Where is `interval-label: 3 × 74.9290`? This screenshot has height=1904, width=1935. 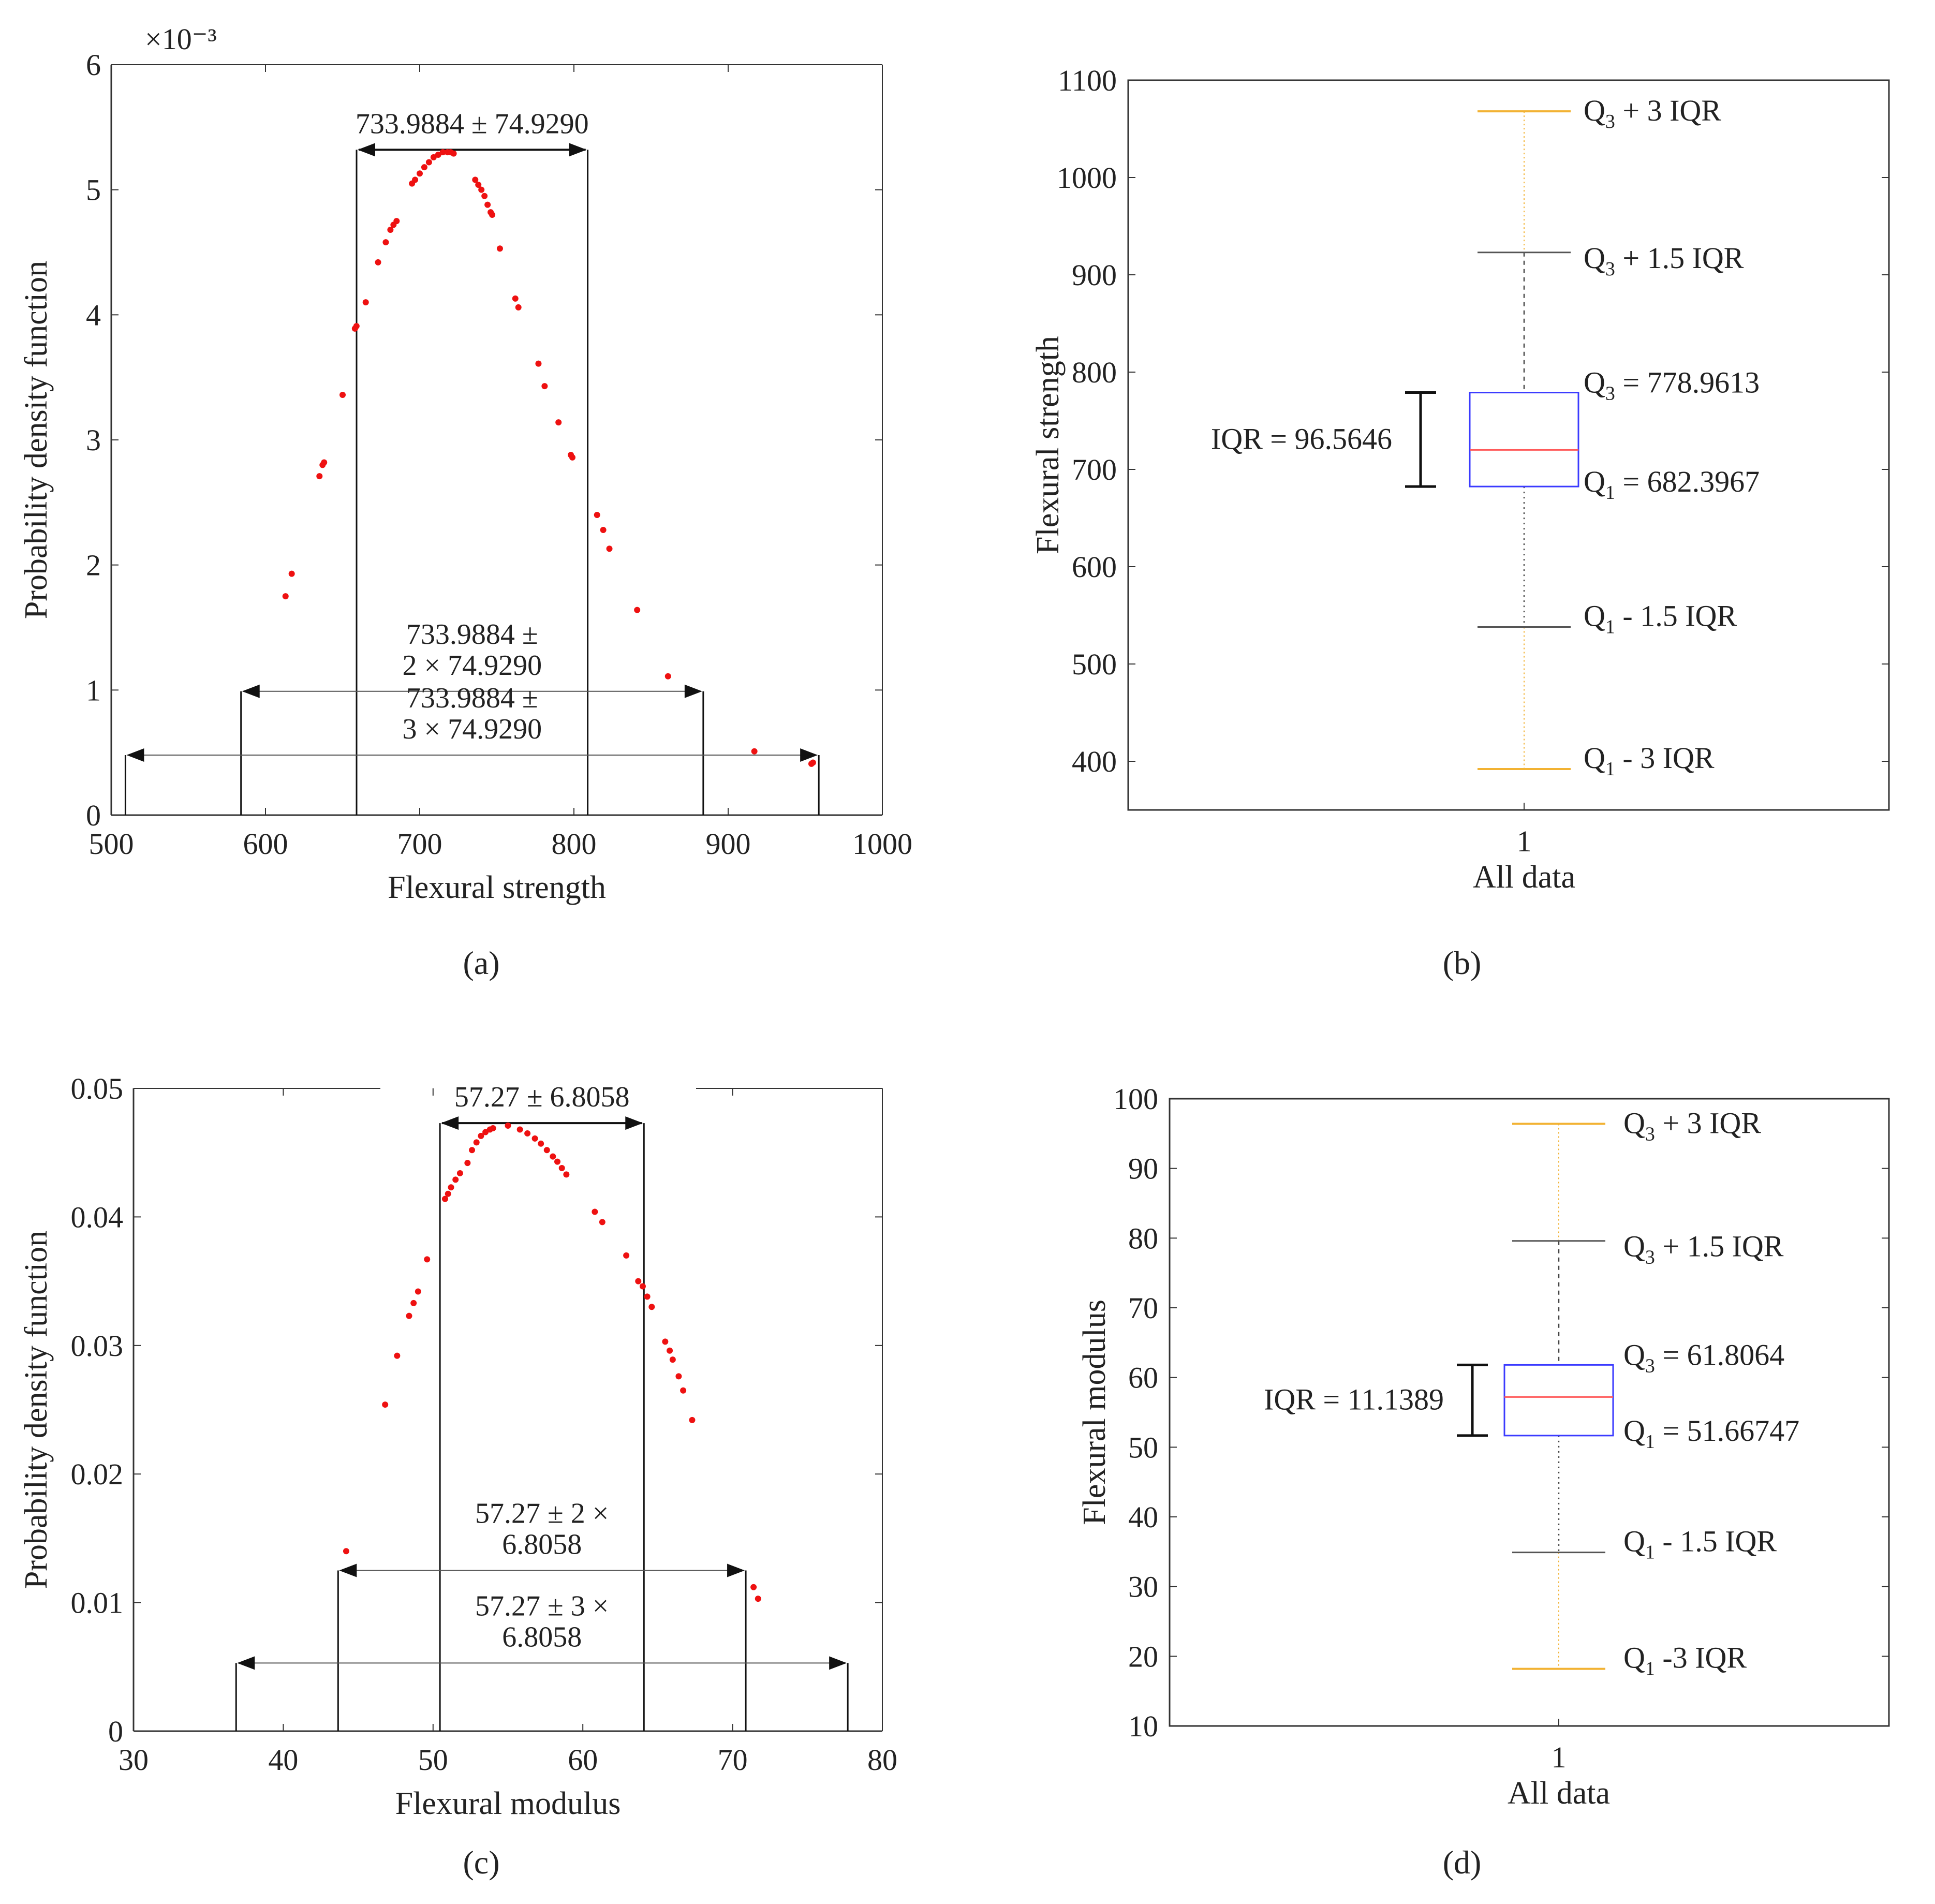
interval-label: 3 × 74.9290 is located at coordinates (472, 729).